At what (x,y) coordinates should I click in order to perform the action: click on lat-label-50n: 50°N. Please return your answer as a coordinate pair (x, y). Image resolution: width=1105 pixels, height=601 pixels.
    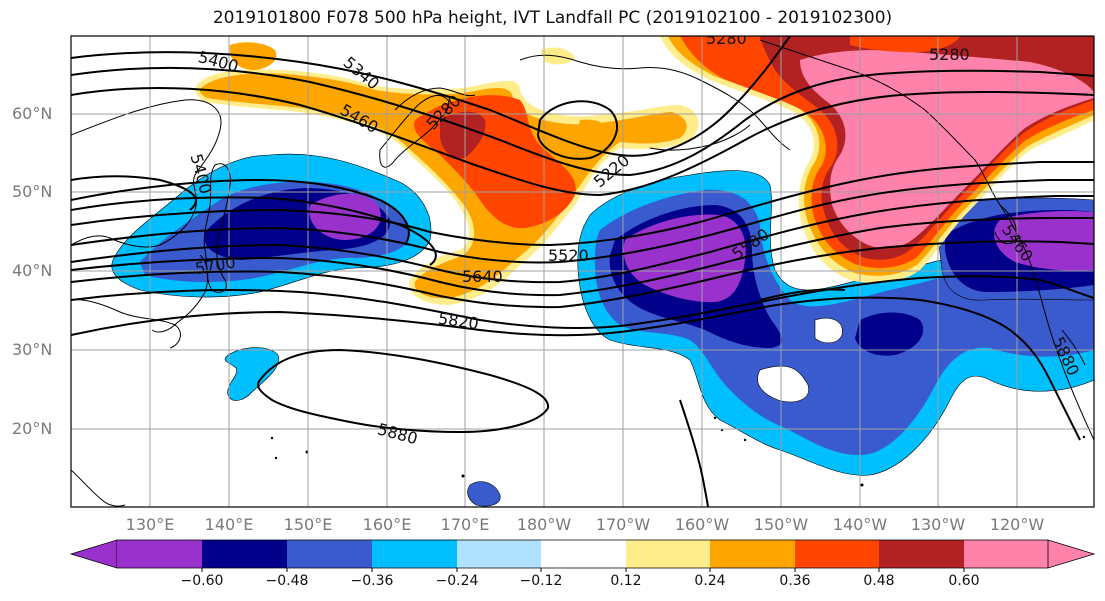
    Looking at the image, I should click on (32, 191).